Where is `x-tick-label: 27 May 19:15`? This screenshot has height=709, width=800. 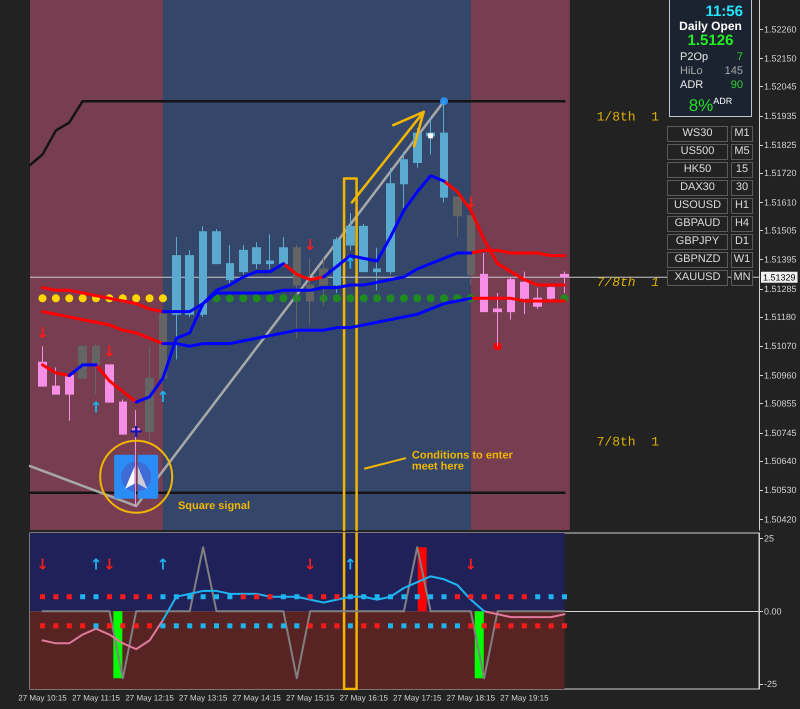 x-tick-label: 27 May 19:15 is located at coordinates (525, 698).